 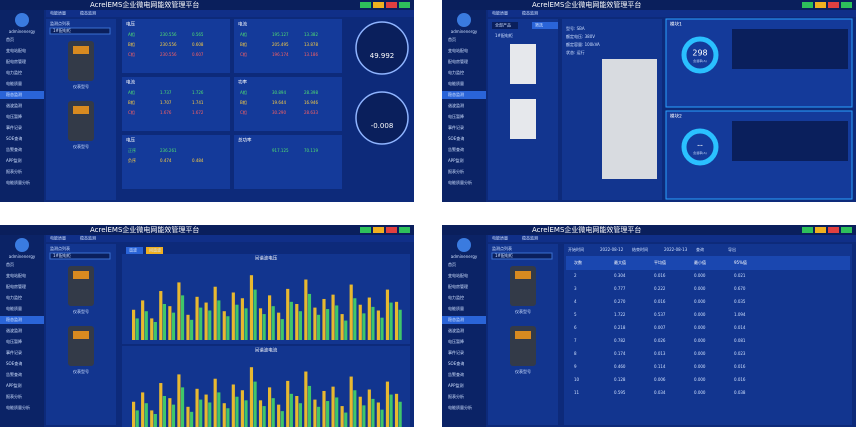 I want to click on toolbar-item: 查询, so click(x=700, y=249).